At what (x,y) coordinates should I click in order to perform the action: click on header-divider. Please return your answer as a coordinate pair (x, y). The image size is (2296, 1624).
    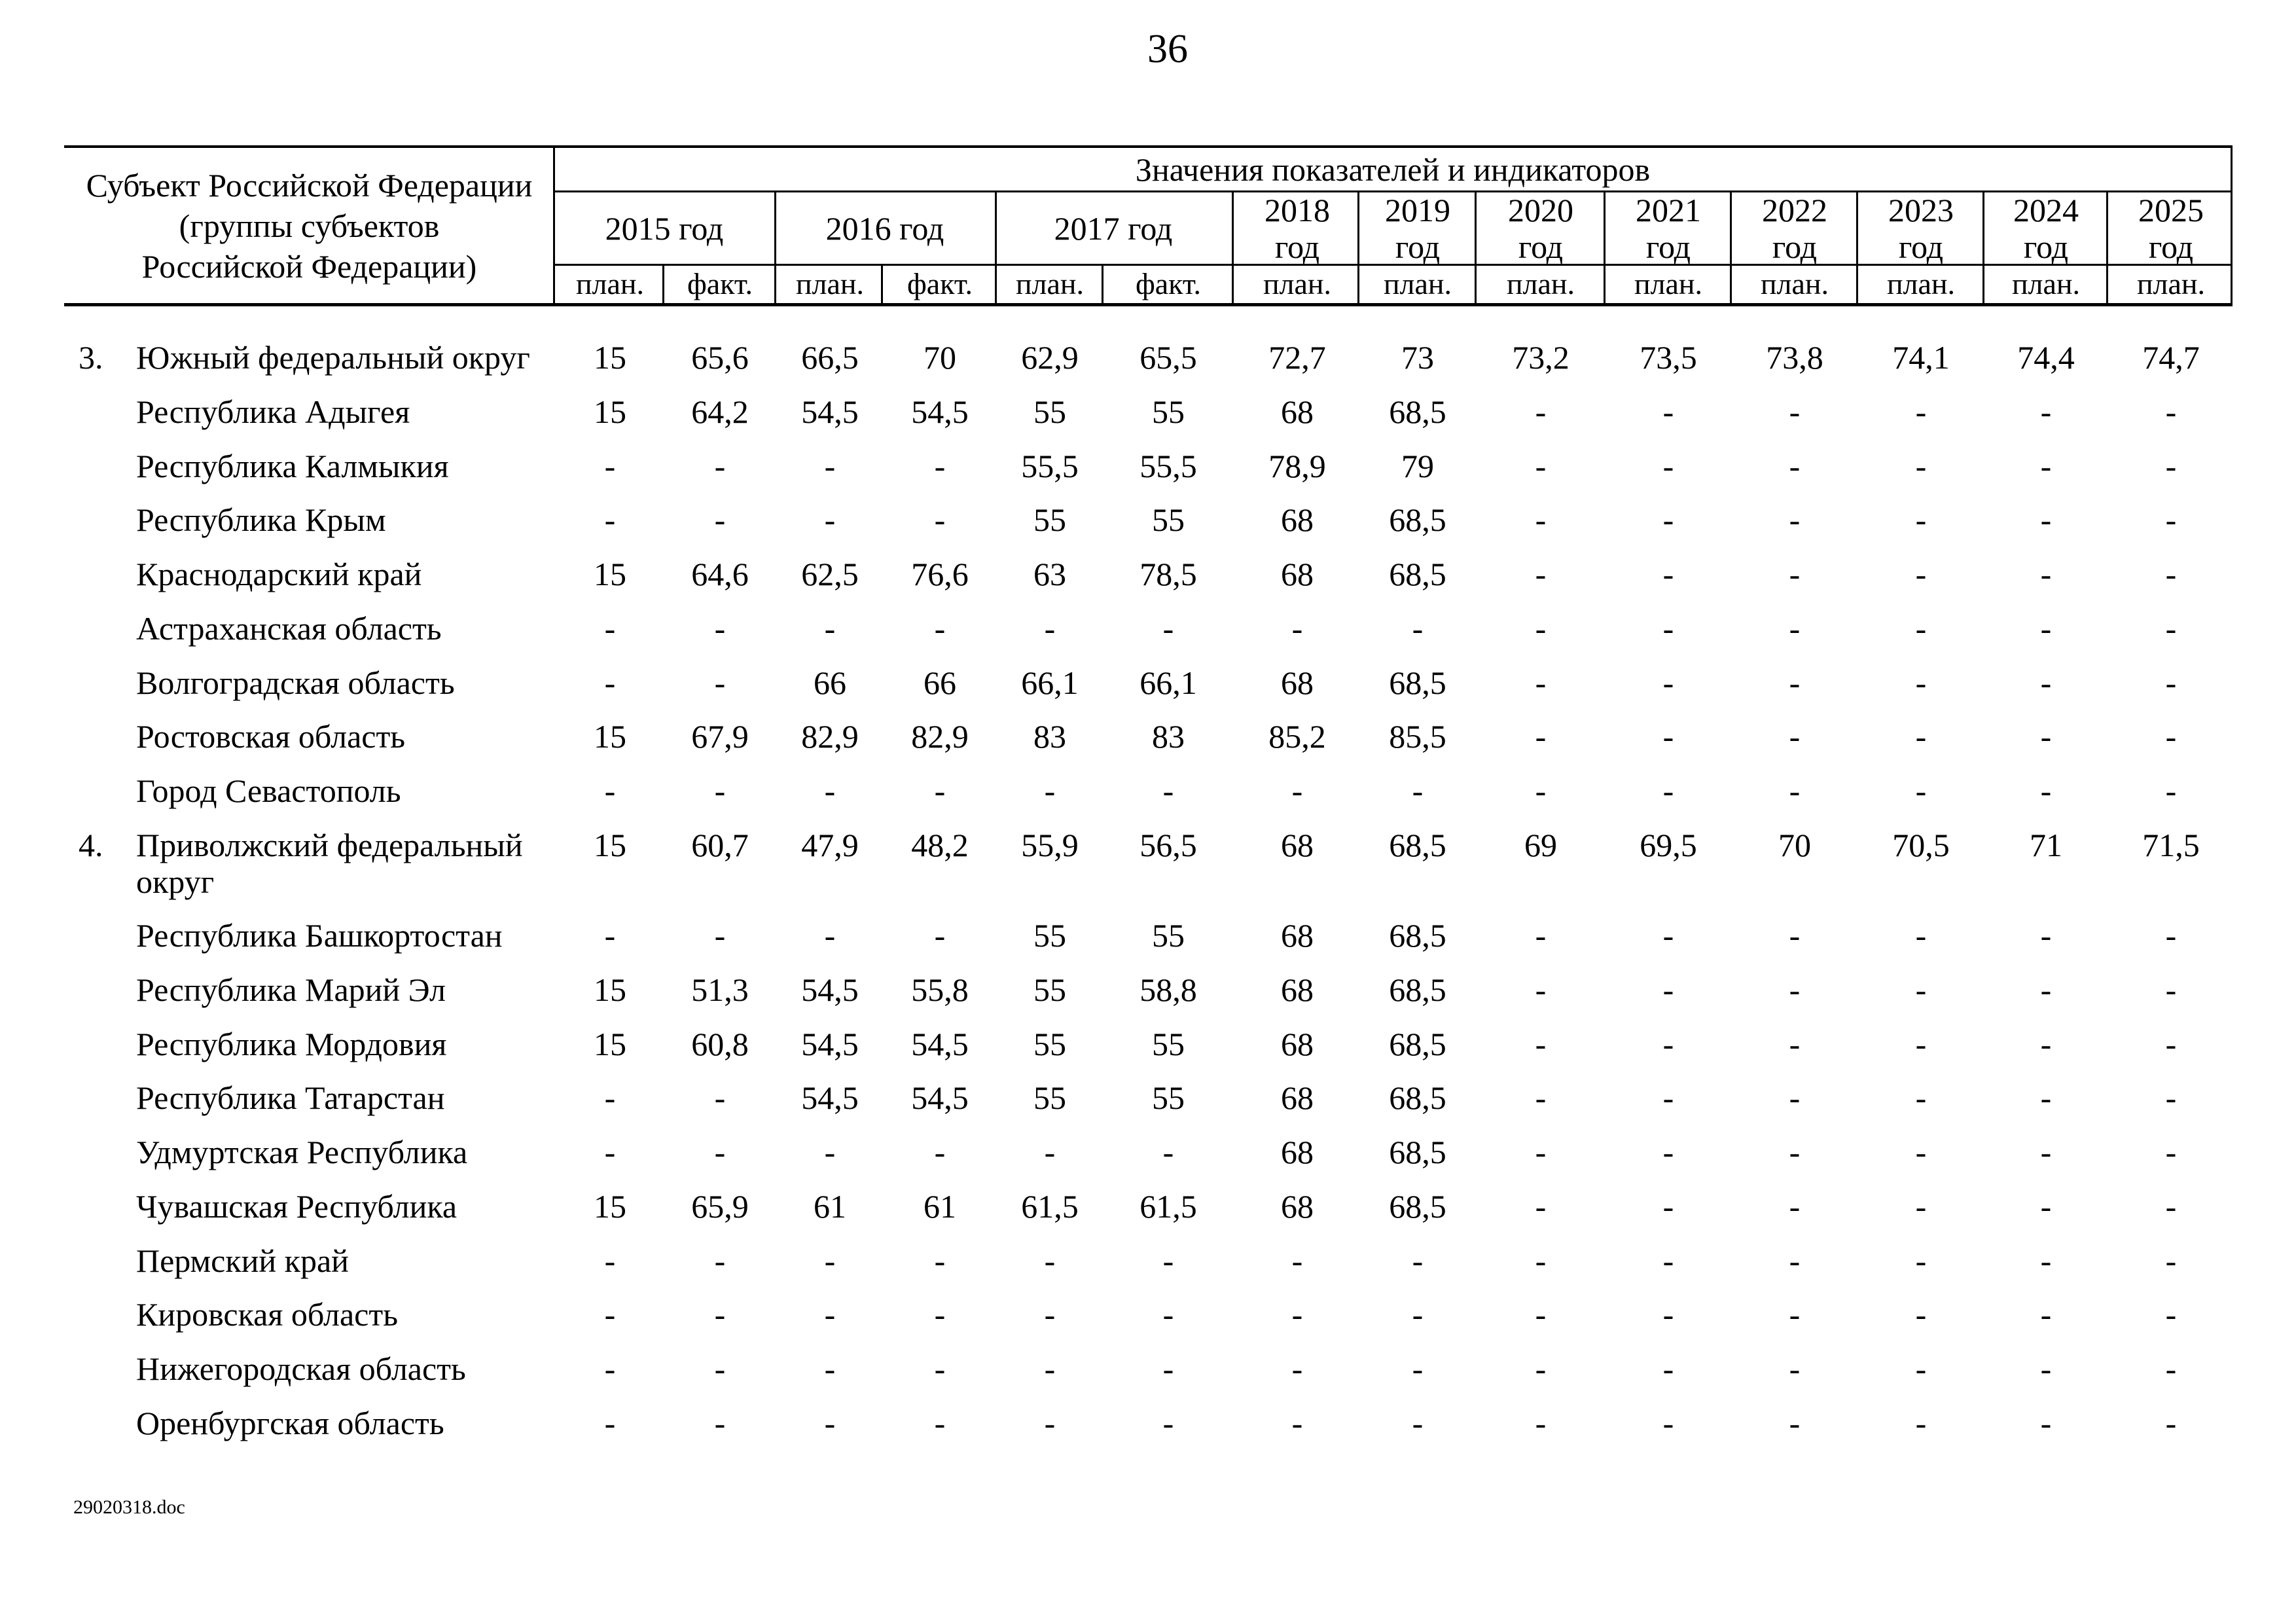
    Looking at the image, I should click on (2232, 225).